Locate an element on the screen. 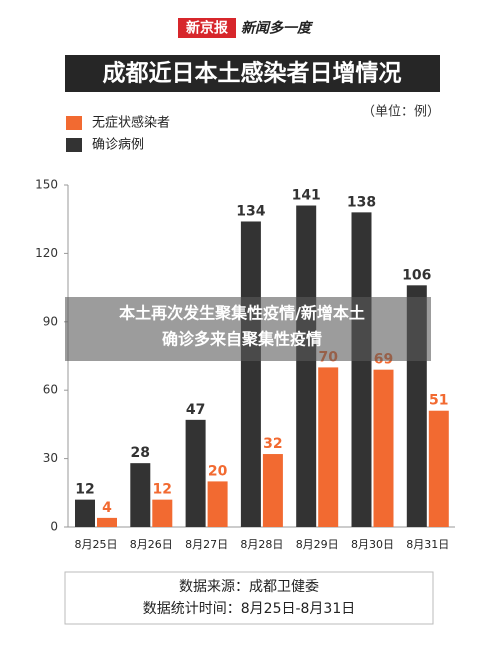  x-tick-label: 8月25日 is located at coordinates (96, 544).